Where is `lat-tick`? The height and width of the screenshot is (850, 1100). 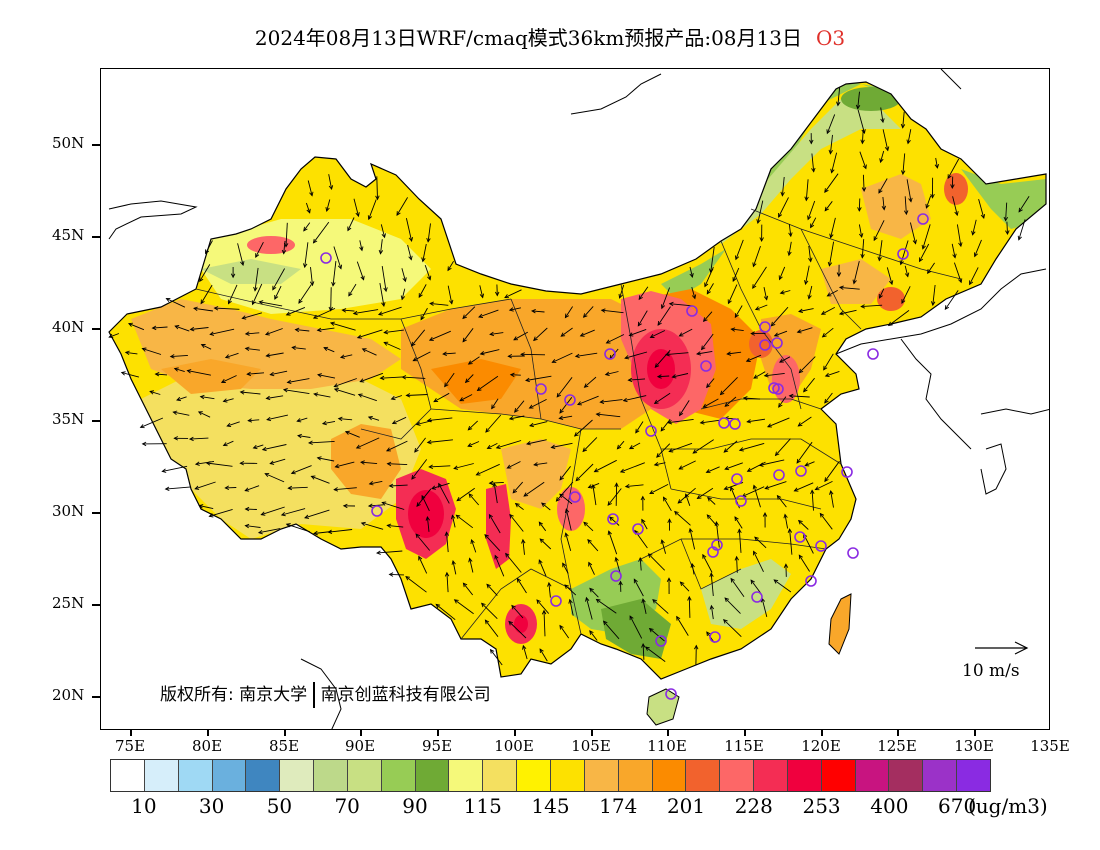 lat-tick is located at coordinates (96, 329).